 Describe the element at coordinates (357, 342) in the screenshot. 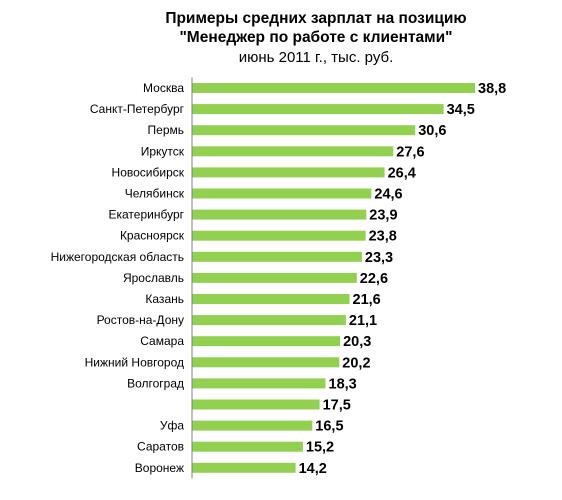

I see `value-label: 20,3` at that location.